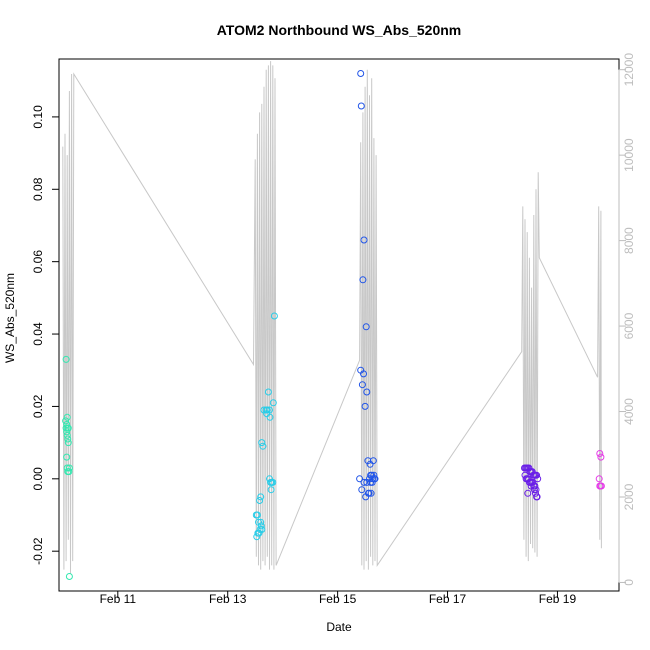  I want to click on x-tick-label: Feb 11, so click(118, 599).